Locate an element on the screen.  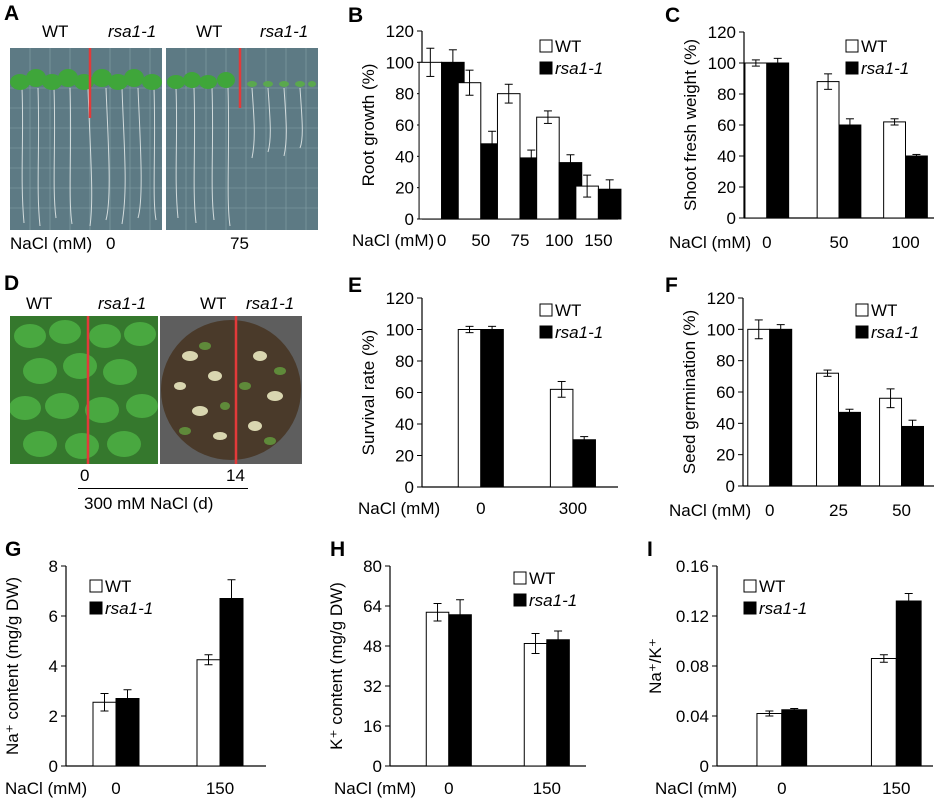
x-tick-label-b: 75 is located at coordinates (520, 240).